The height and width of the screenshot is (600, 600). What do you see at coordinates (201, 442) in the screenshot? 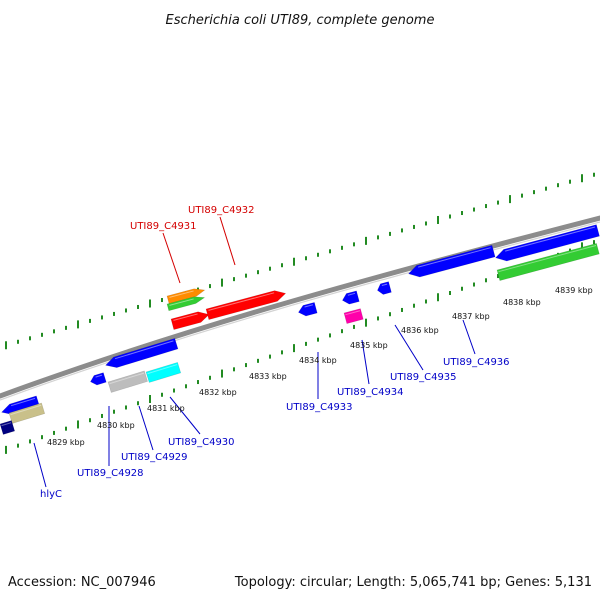
I see `gene-label-uti89-c4930: UTI89_C4930` at bounding box center [201, 442].